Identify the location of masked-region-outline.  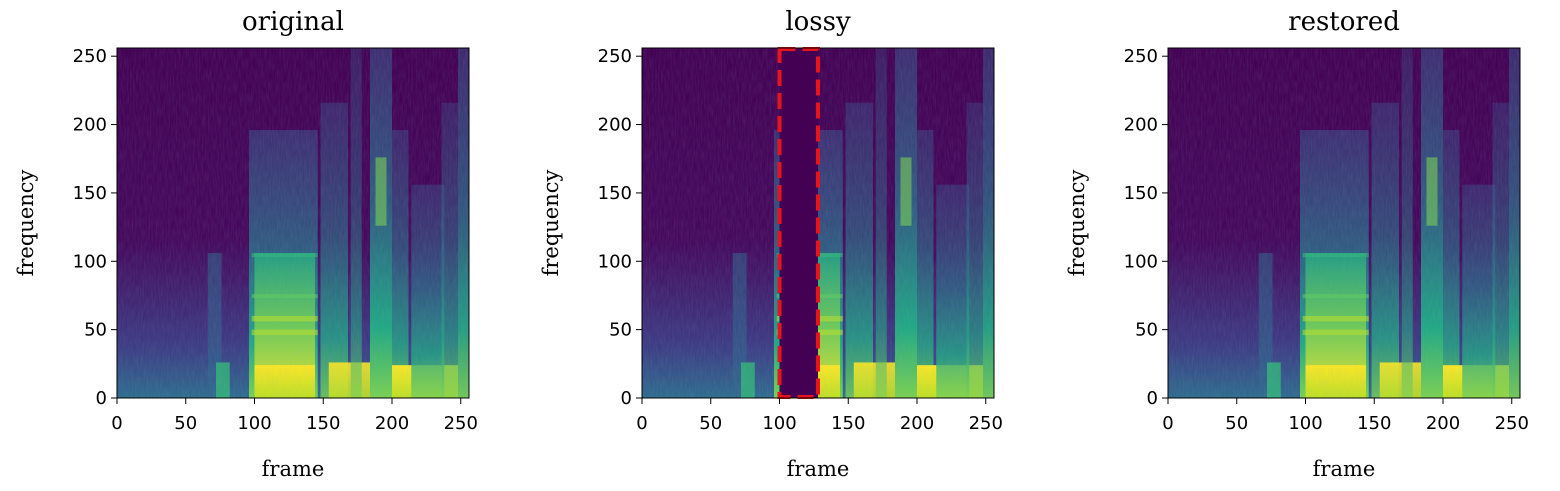
(798, 223).